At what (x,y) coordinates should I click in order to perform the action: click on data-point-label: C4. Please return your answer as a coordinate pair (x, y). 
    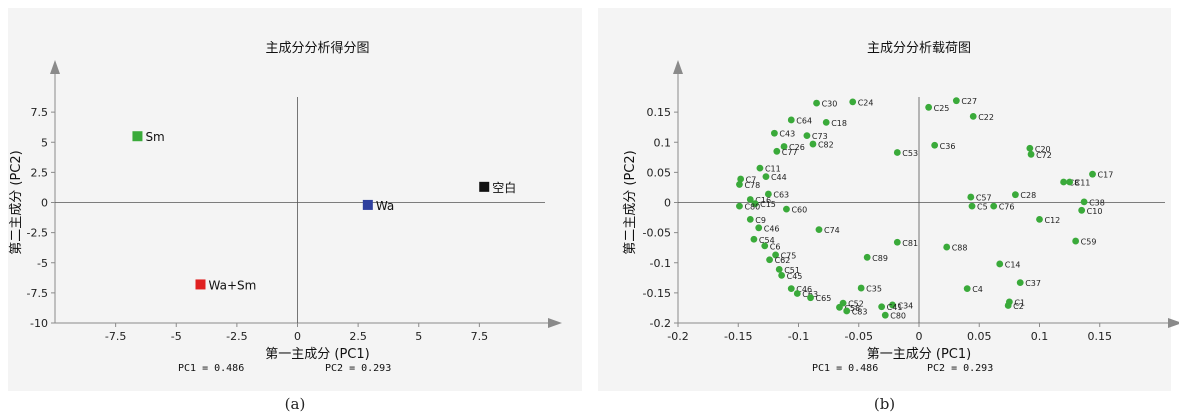
    Looking at the image, I should click on (977, 289).